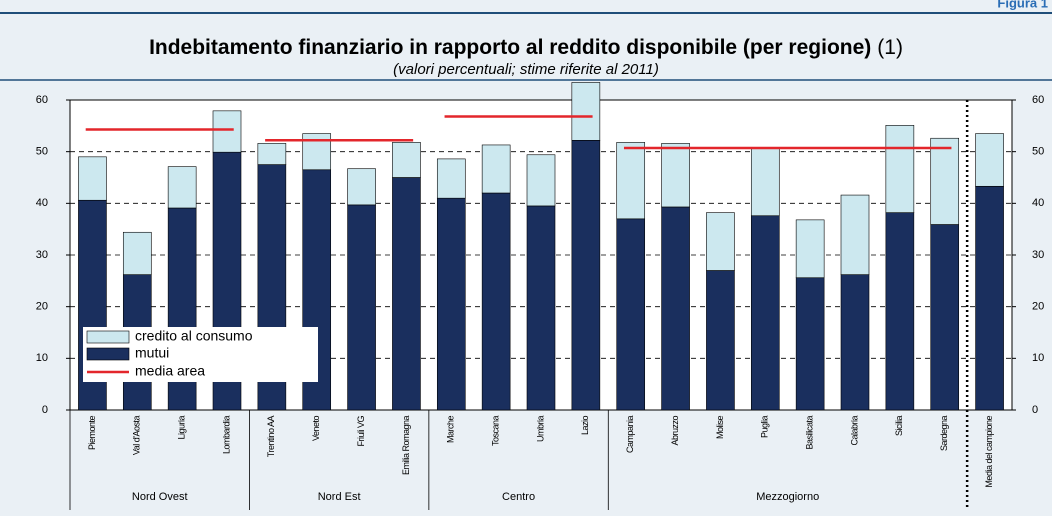 Image resolution: width=1052 pixels, height=516 pixels. Describe the element at coordinates (226, 435) in the screenshot. I see `x-tick-label: Lombardia` at that location.